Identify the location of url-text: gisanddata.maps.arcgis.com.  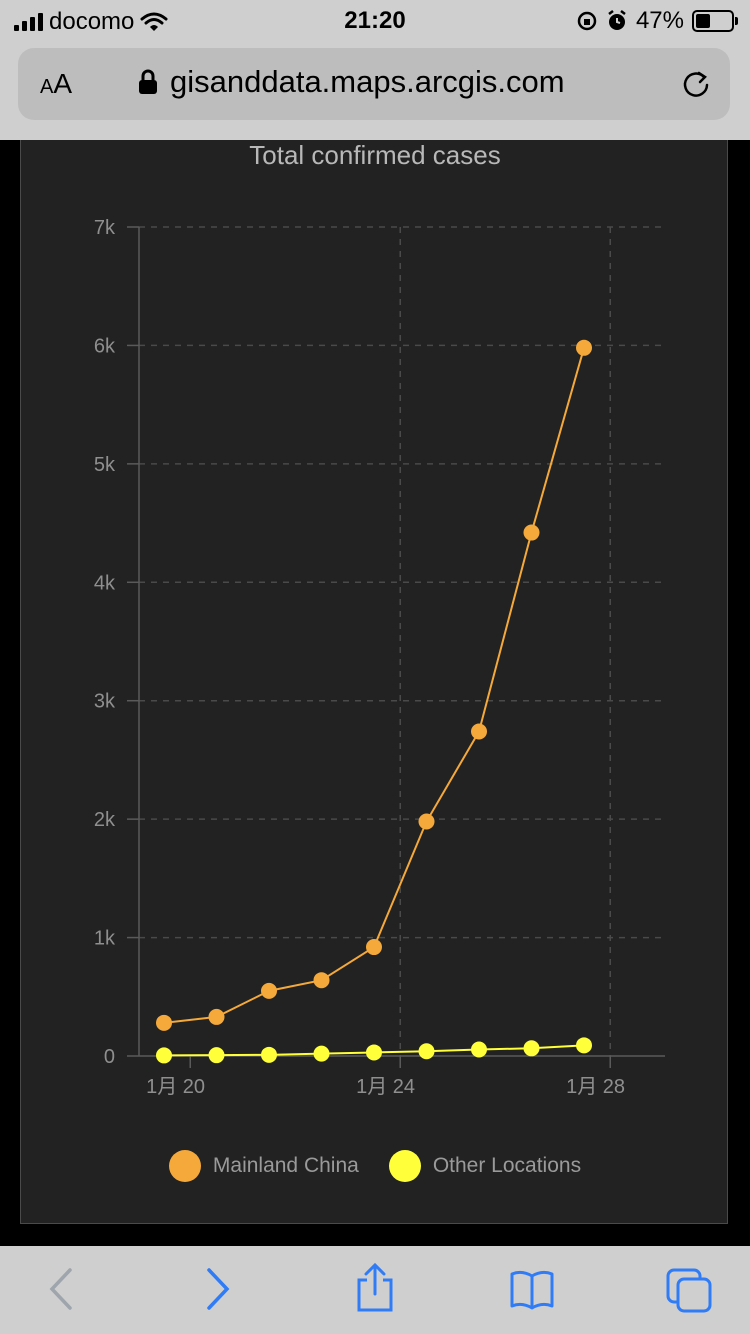
(367, 81).